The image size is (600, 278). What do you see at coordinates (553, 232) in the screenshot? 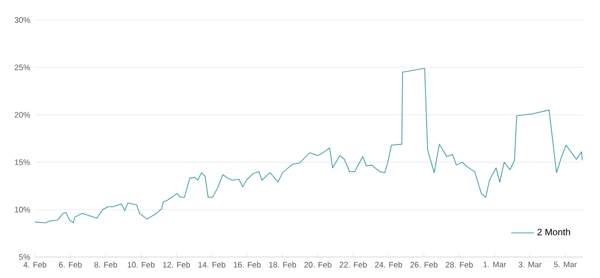
I see `legend-label: 2 Month` at bounding box center [553, 232].